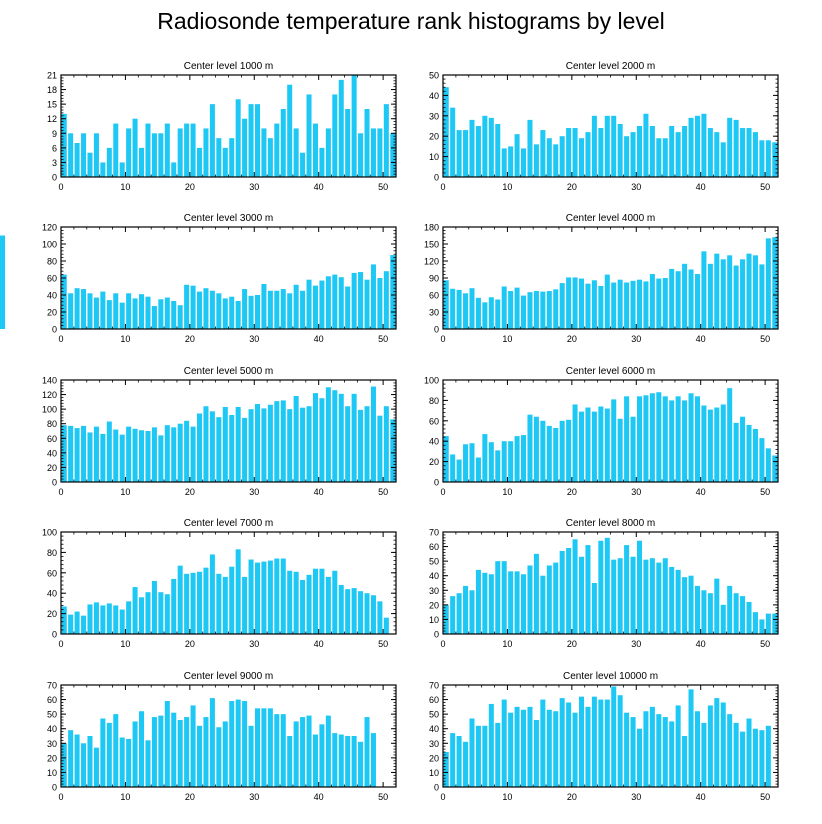  What do you see at coordinates (52, 453) in the screenshot?
I see `y-tick-label: 40` at bounding box center [52, 453].